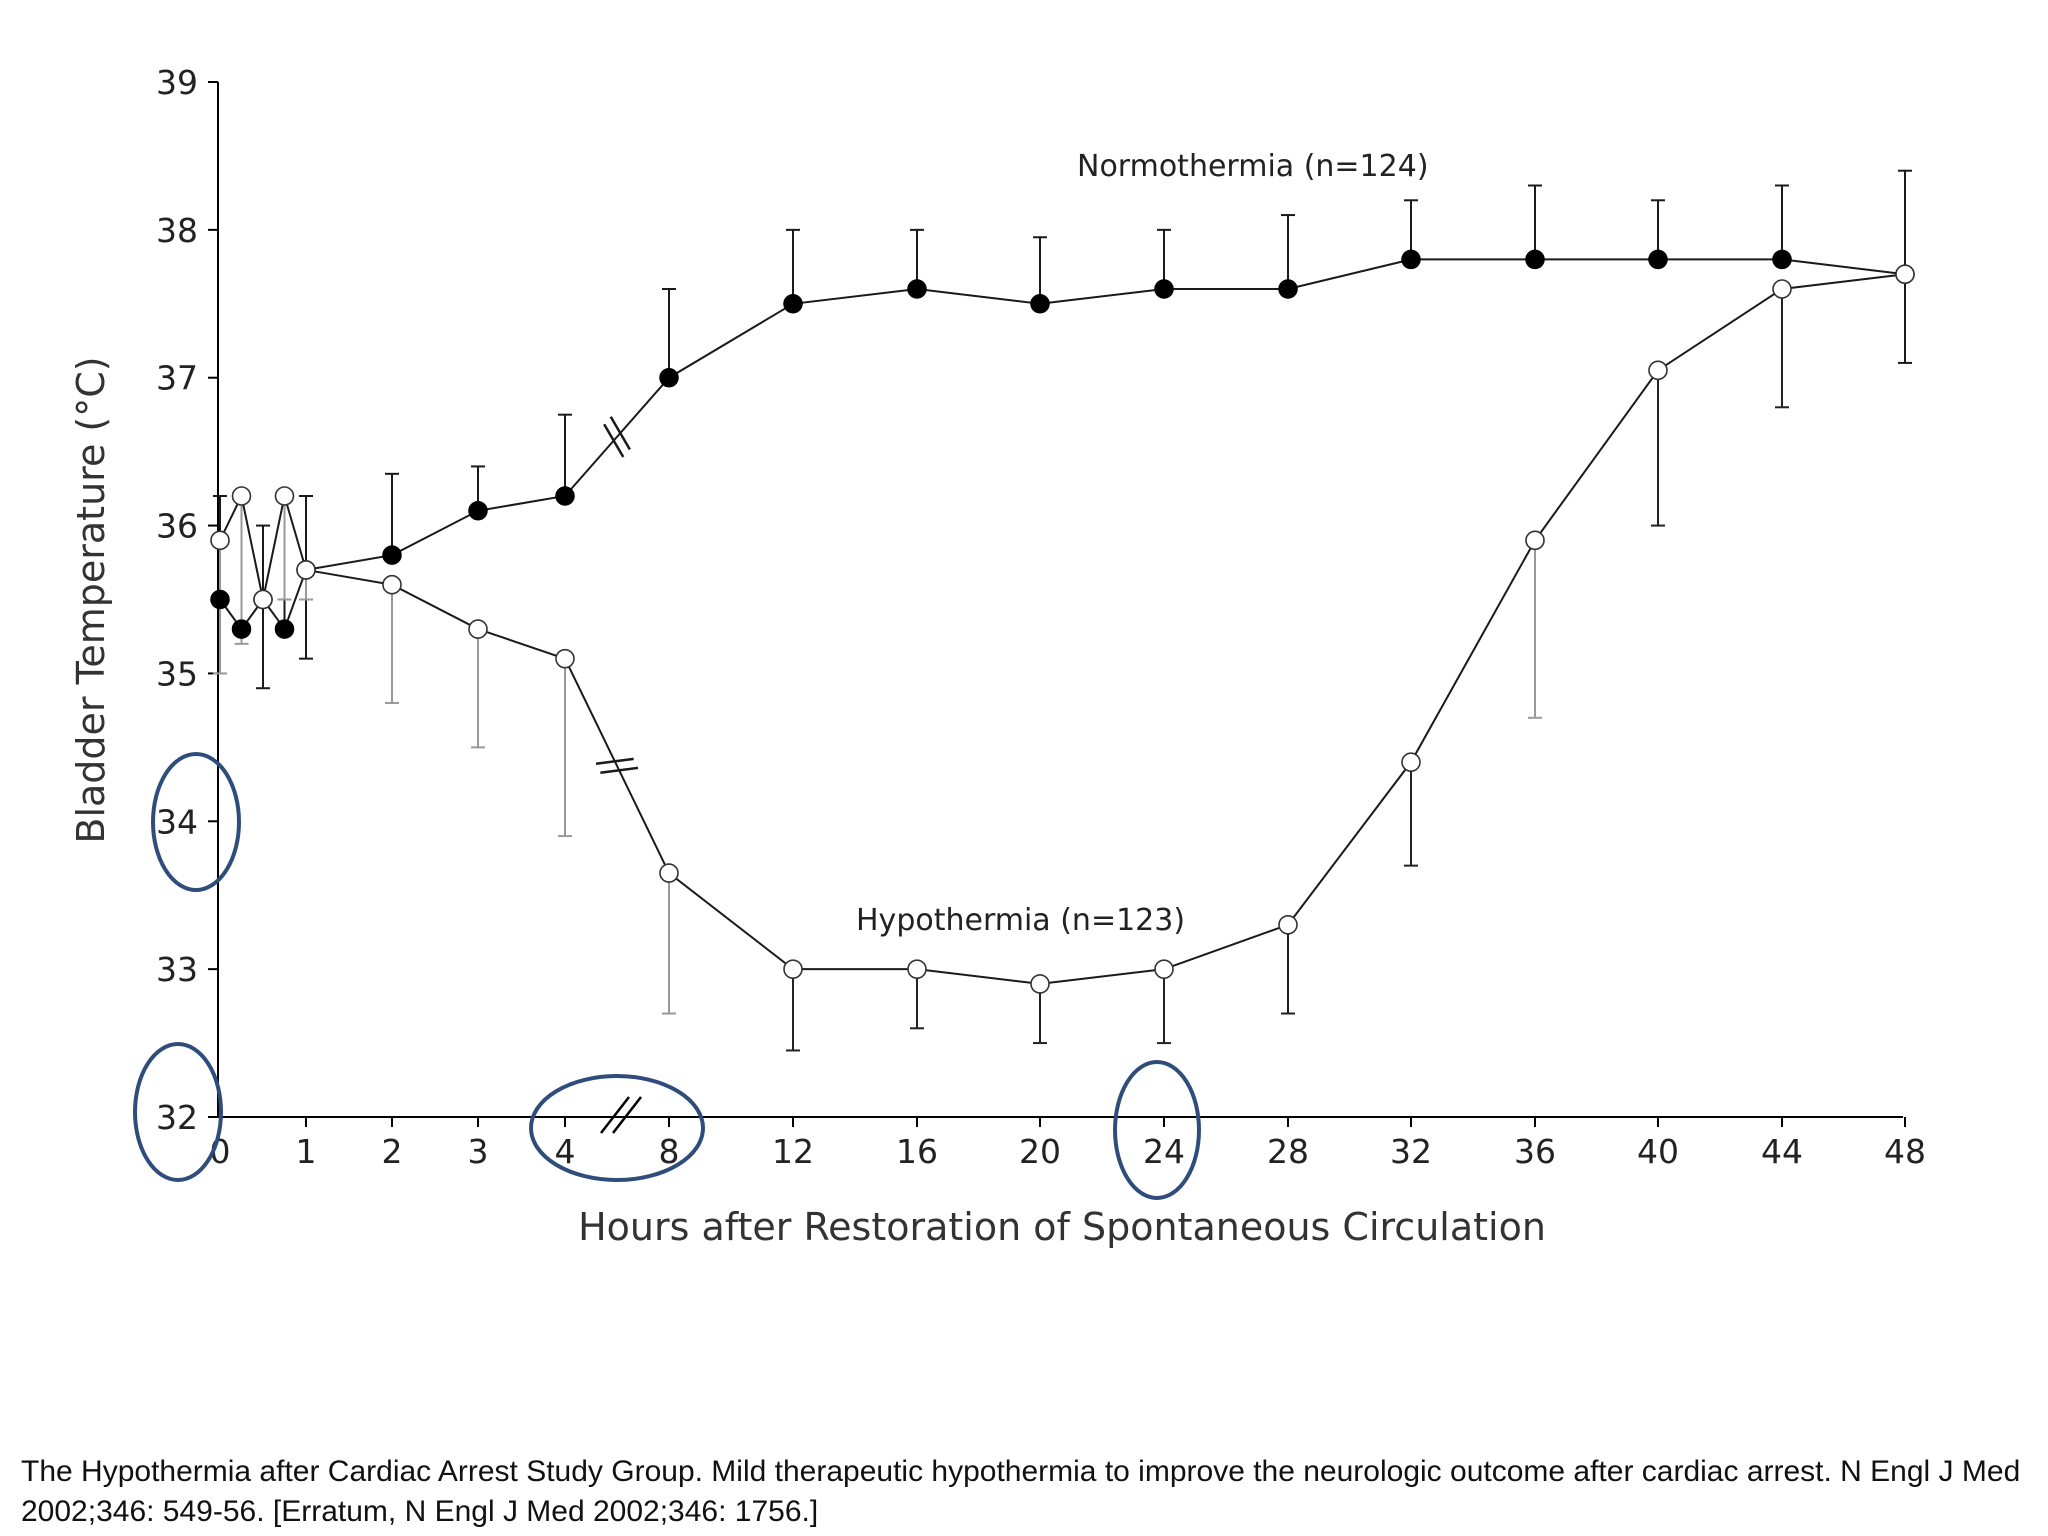 The image size is (2048, 1536). I want to click on x-tick-label: 28, so click(1288, 1151).